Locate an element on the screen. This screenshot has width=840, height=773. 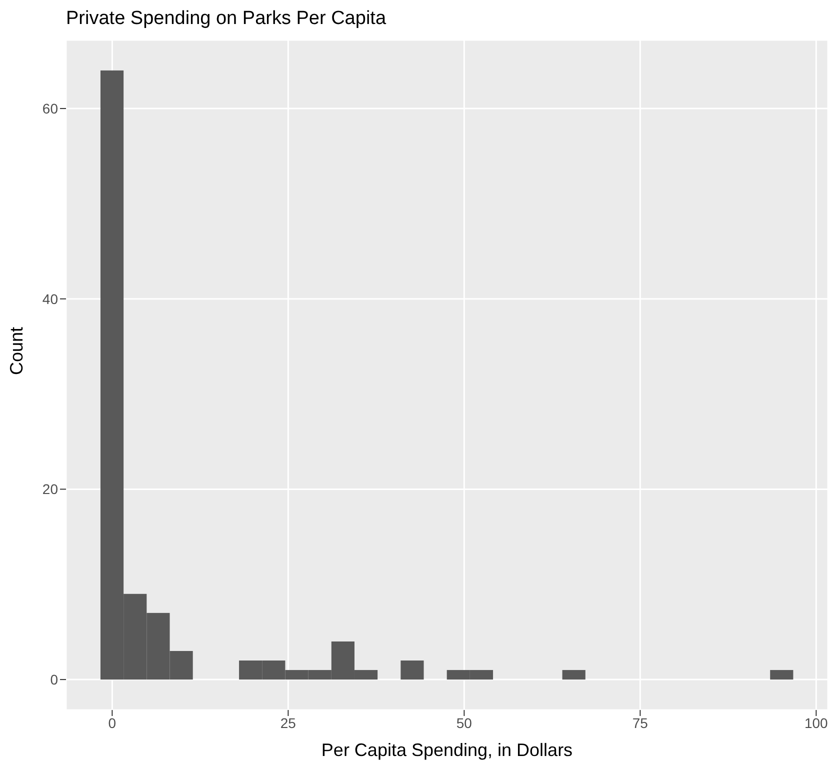
y-tick-label: 60 is located at coordinates (50, 108).